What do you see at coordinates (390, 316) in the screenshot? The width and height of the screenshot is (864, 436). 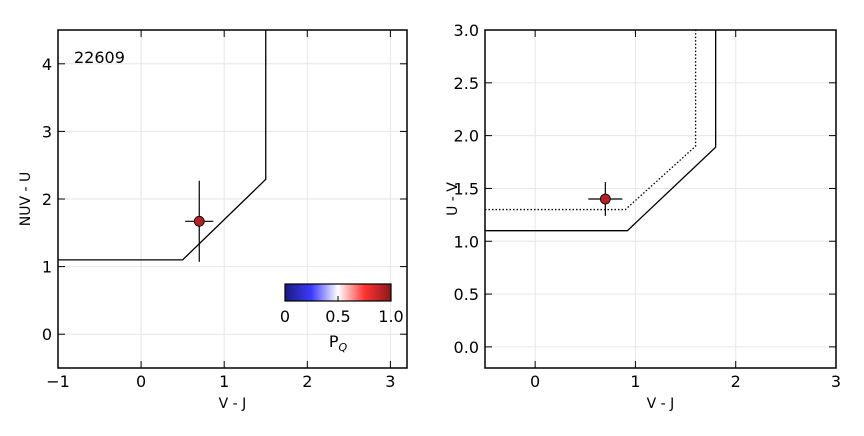 I see `colorbar-tick-label: 1.0` at bounding box center [390, 316].